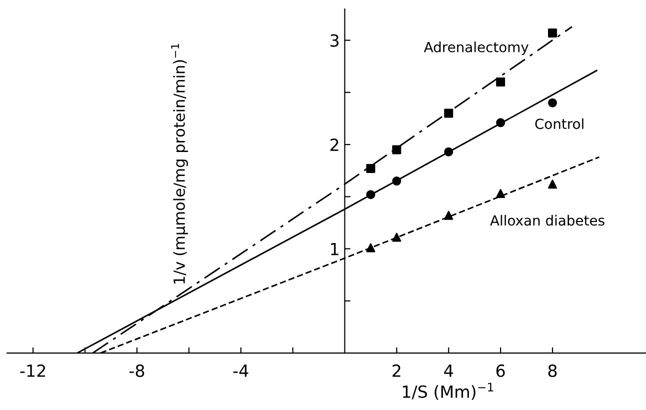 This screenshot has height=410, width=646. Describe the element at coordinates (552, 371) in the screenshot. I see `x-tick-label: 8` at that location.